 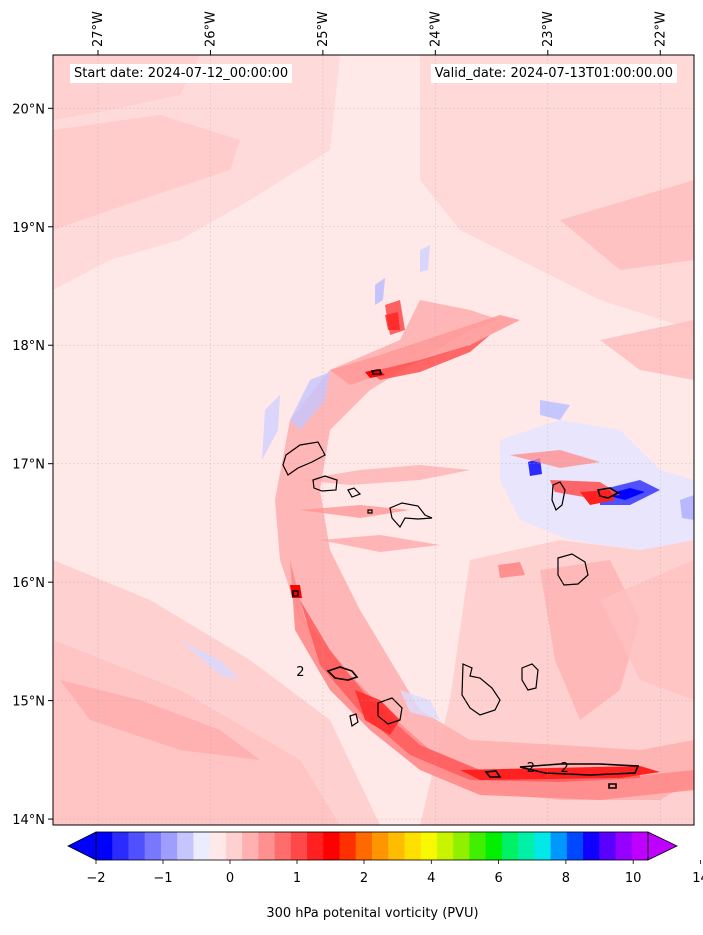 What do you see at coordinates (548, 29) in the screenshot?
I see `lon-tick-label: 23°W` at bounding box center [548, 29].